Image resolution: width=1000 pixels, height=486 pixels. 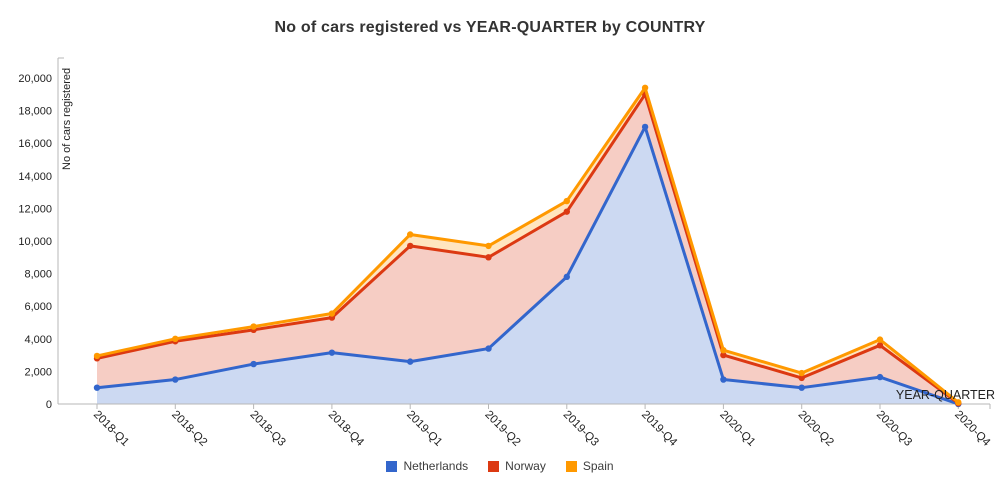 I want to click on svg-text: 14,000, so click(x=35, y=177).